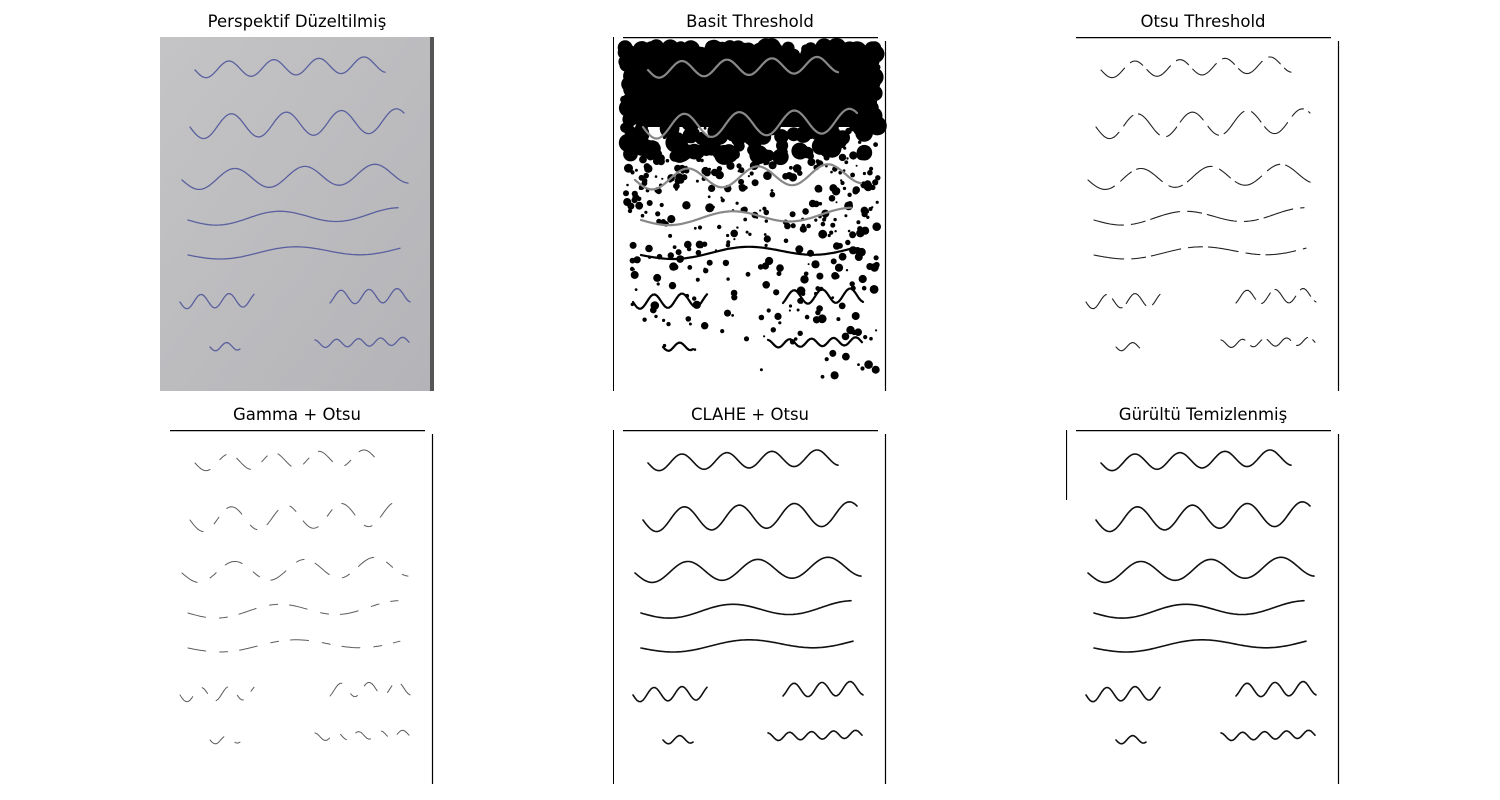 This screenshot has width=1500, height=800. I want to click on threshold-noise, so click(752, 208).